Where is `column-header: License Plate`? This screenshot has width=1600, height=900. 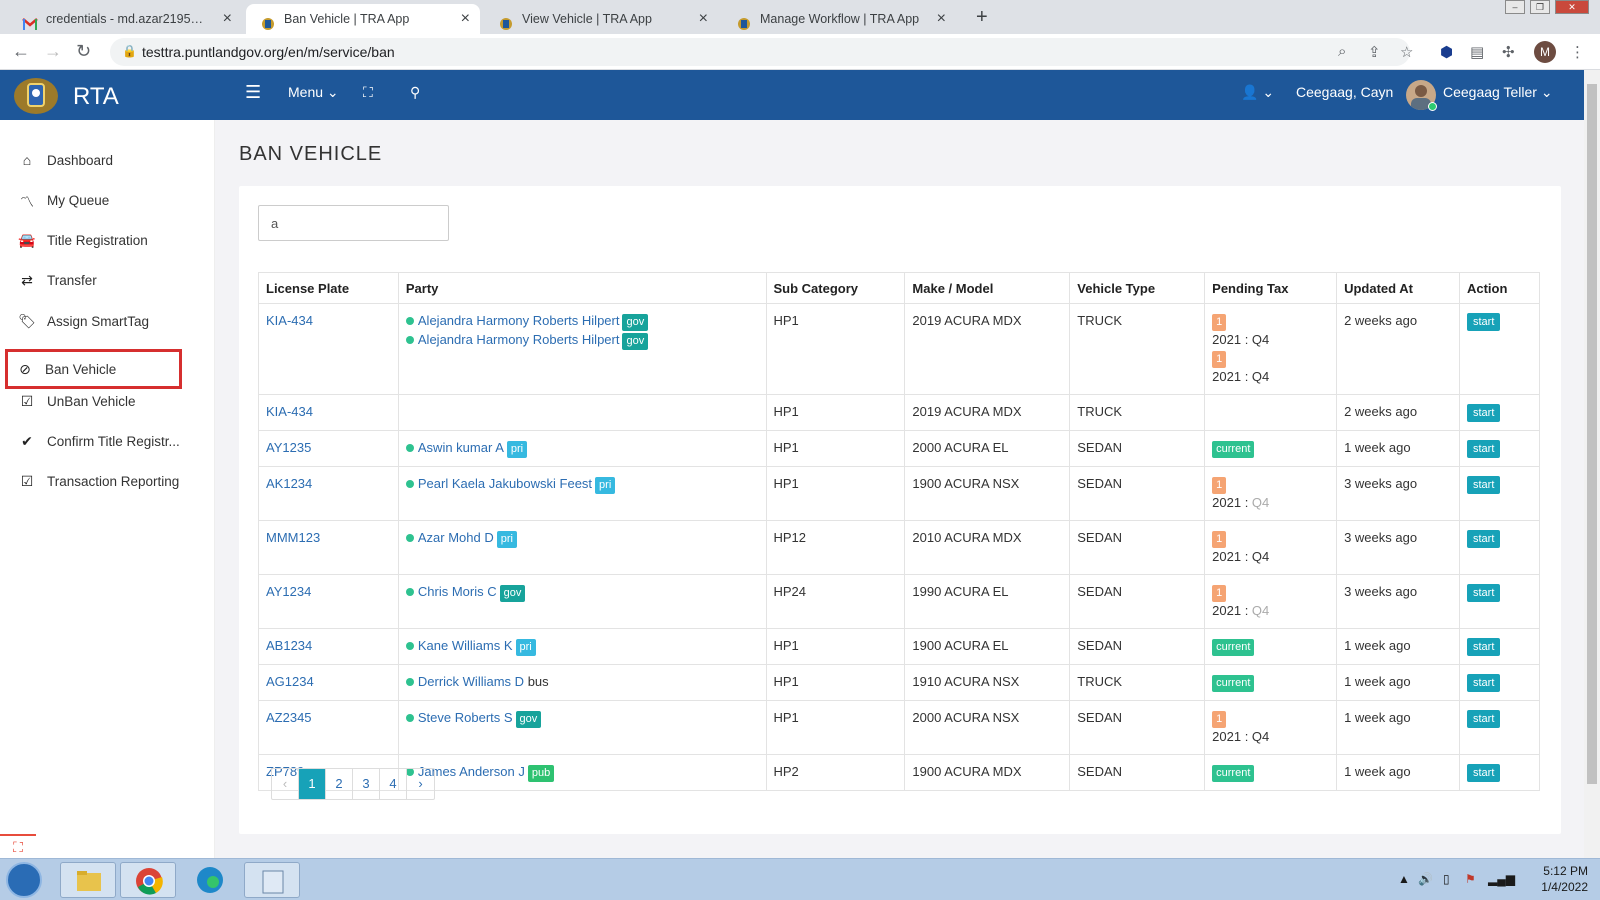
column-header: License Plate is located at coordinates (328, 288).